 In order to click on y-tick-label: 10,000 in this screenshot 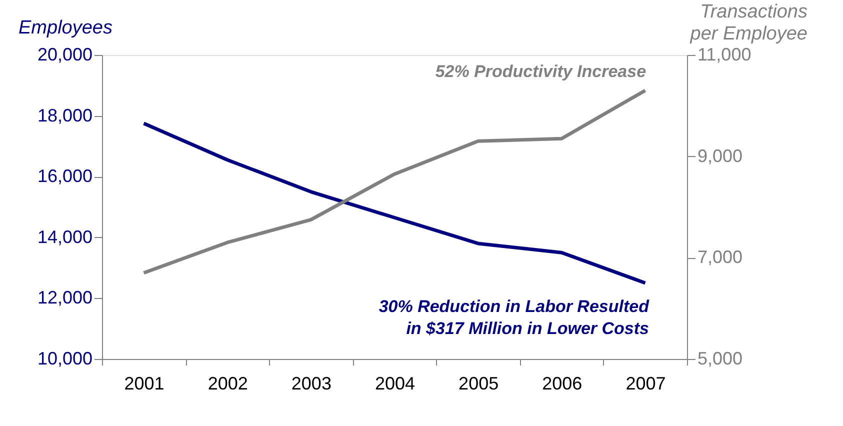, I will do `click(64, 358)`.